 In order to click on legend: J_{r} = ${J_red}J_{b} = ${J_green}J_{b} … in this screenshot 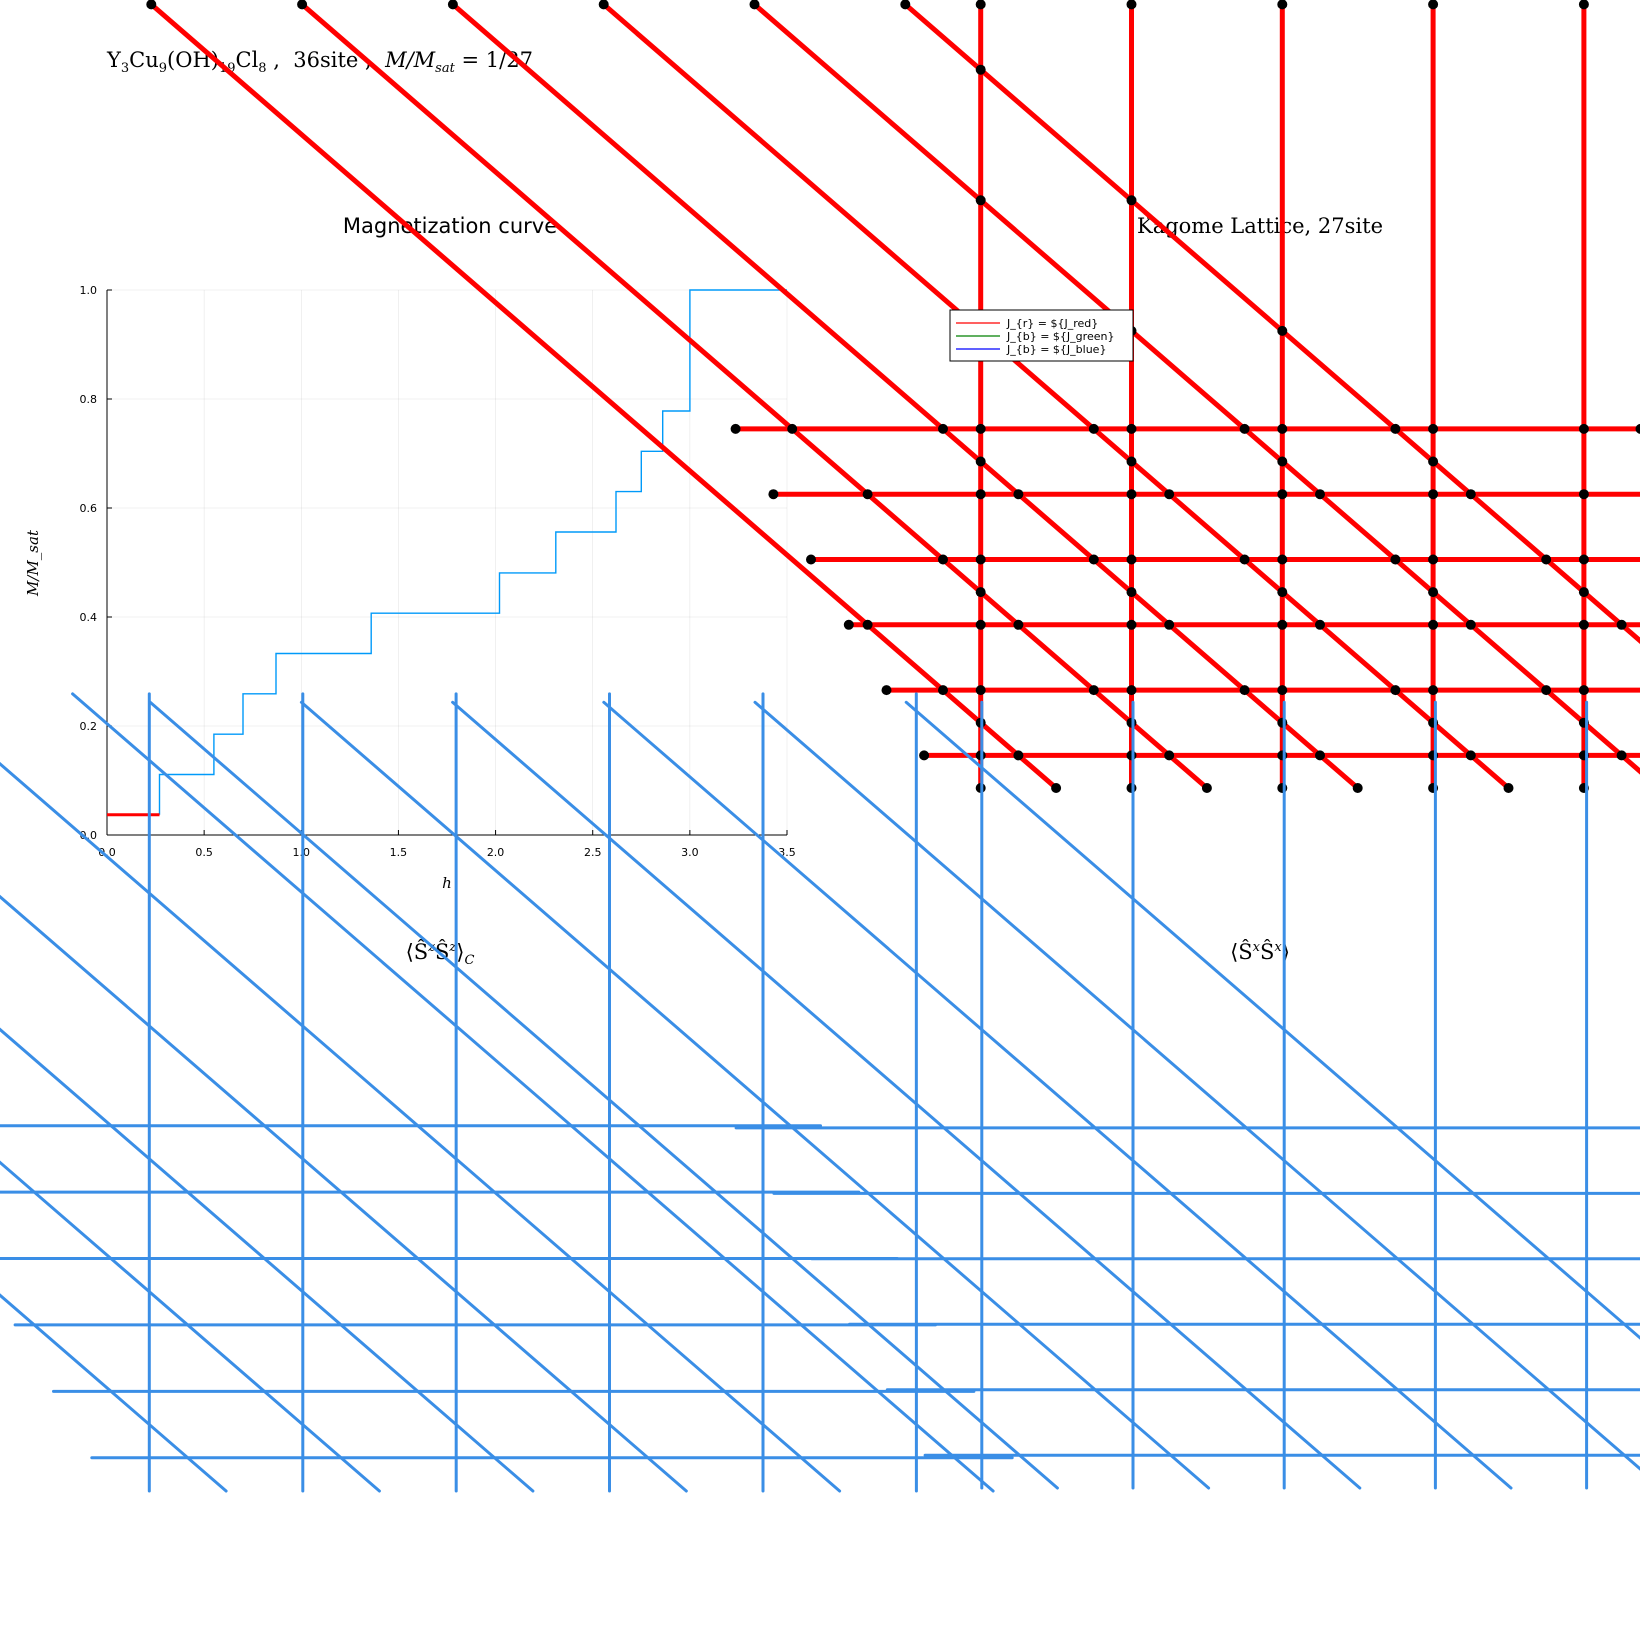, I will do `click(1041, 335)`.